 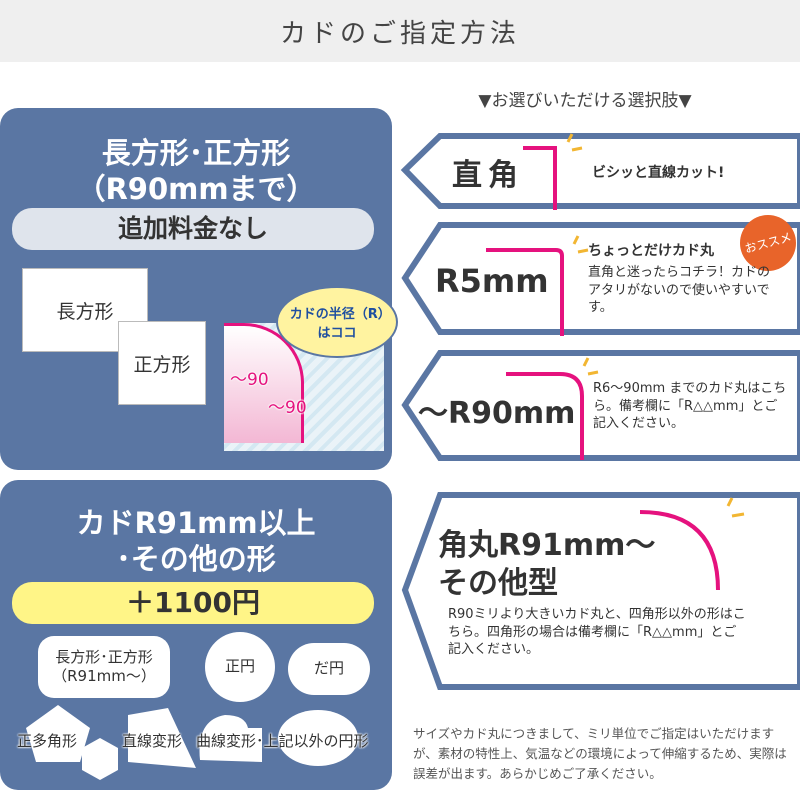 What do you see at coordinates (193, 603) in the screenshot?
I see `extra-price: ＋1100円` at bounding box center [193, 603].